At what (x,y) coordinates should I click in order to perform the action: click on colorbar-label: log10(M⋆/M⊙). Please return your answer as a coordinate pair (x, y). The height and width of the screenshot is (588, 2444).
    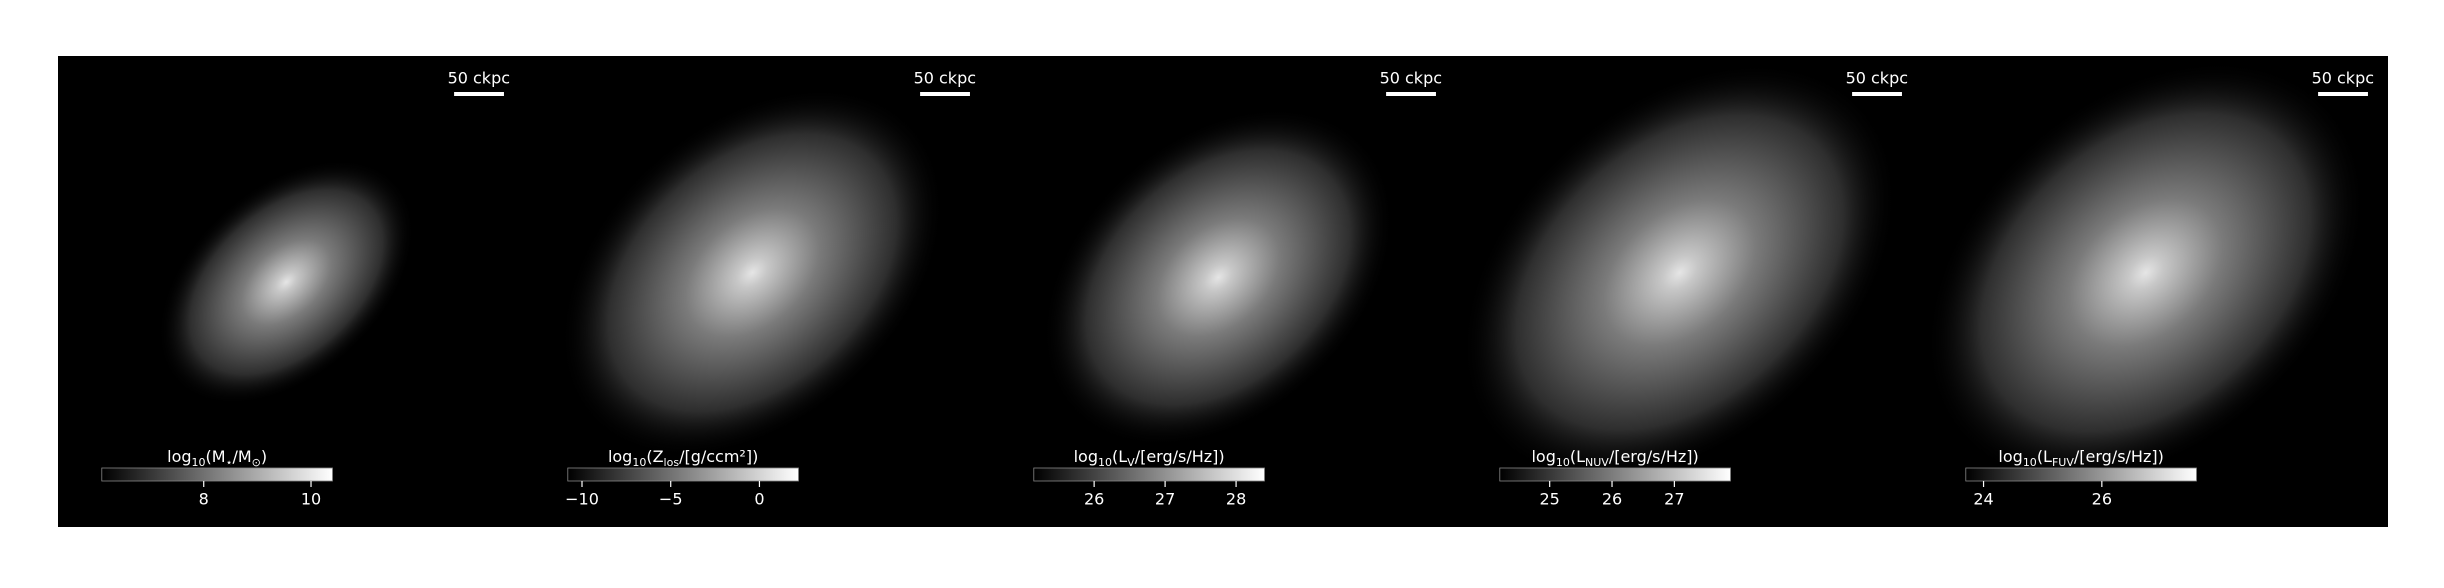
    Looking at the image, I should click on (217, 458).